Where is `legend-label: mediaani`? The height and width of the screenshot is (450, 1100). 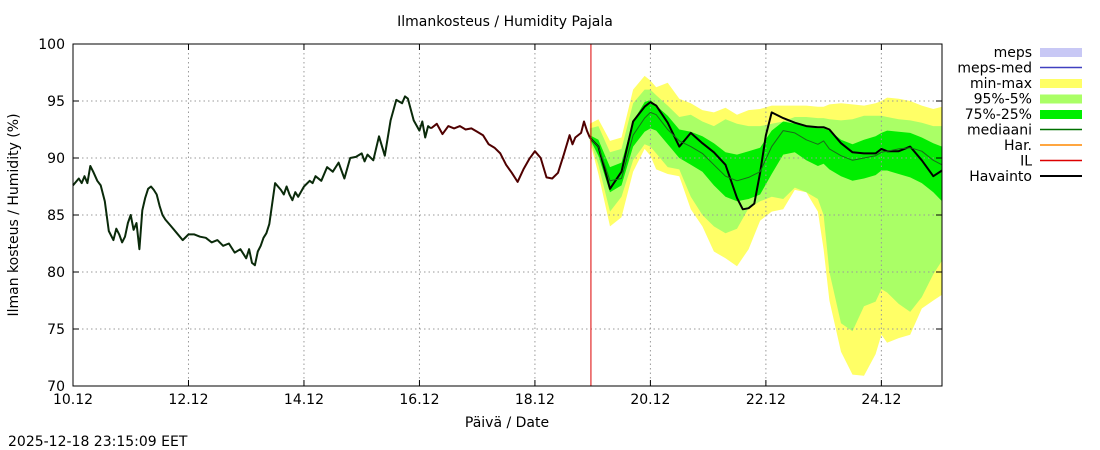 legend-label: mediaani is located at coordinates (999, 131).